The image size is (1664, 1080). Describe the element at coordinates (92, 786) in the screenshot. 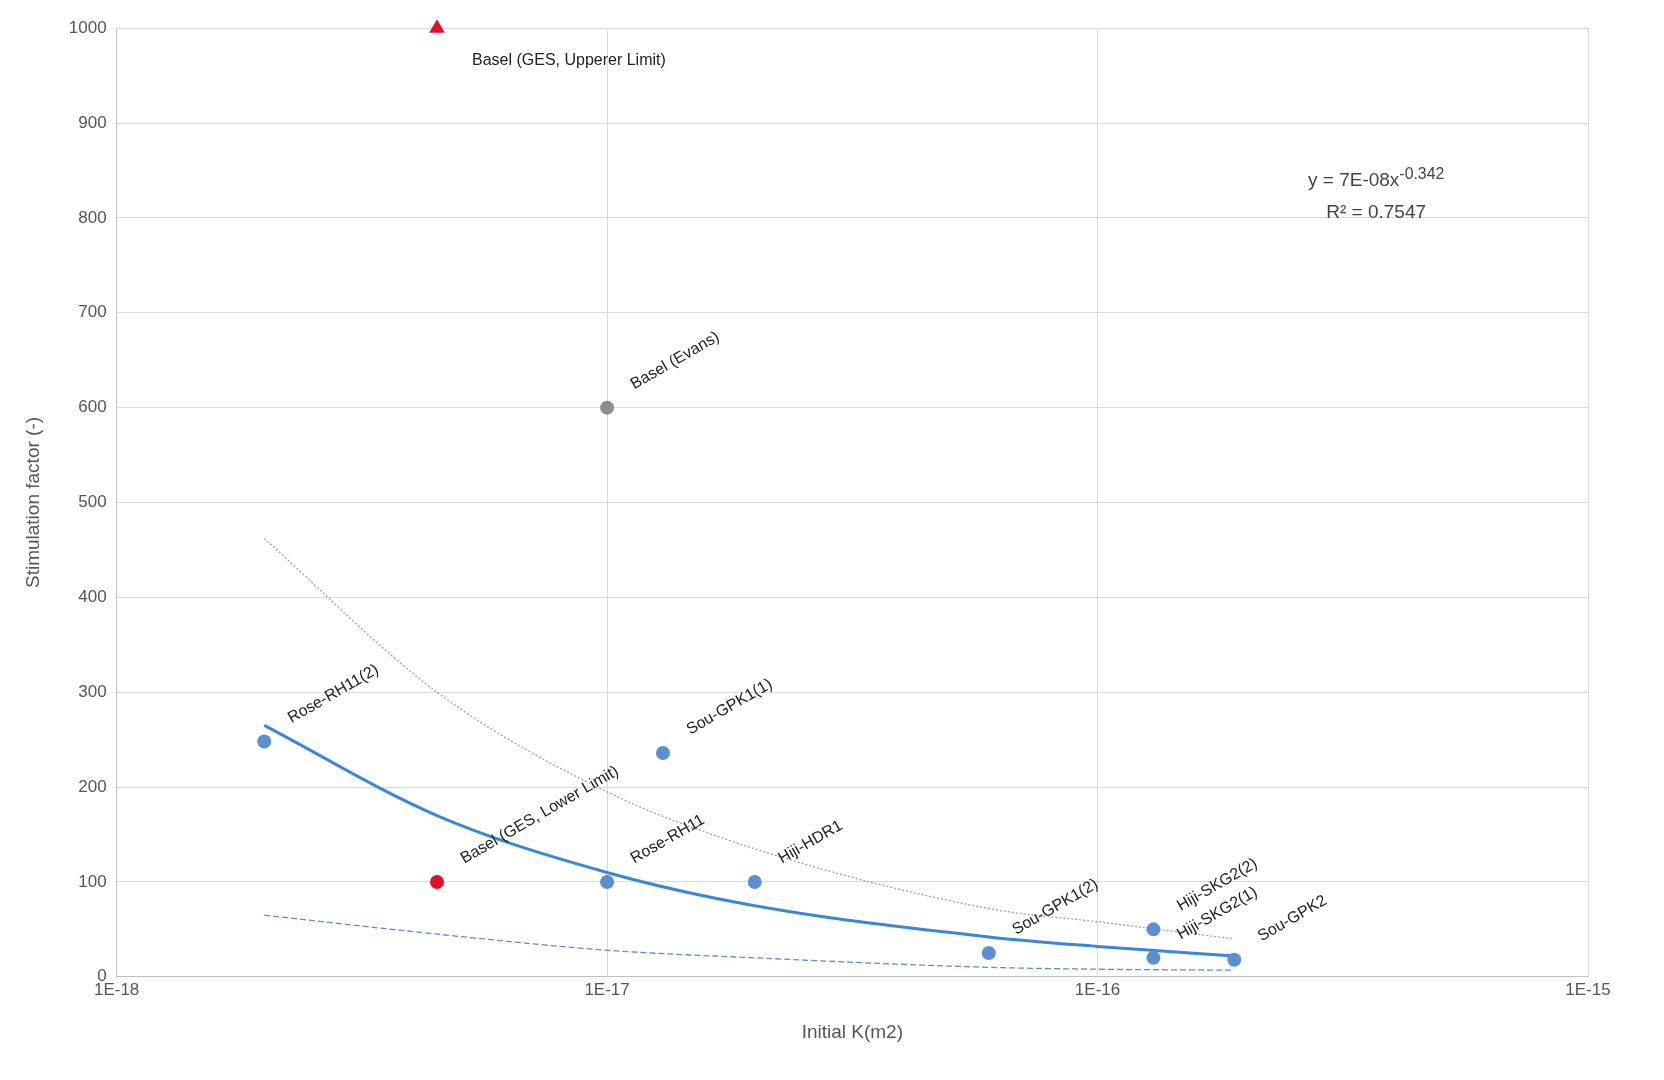

I see `y-tick-label: 200` at that location.